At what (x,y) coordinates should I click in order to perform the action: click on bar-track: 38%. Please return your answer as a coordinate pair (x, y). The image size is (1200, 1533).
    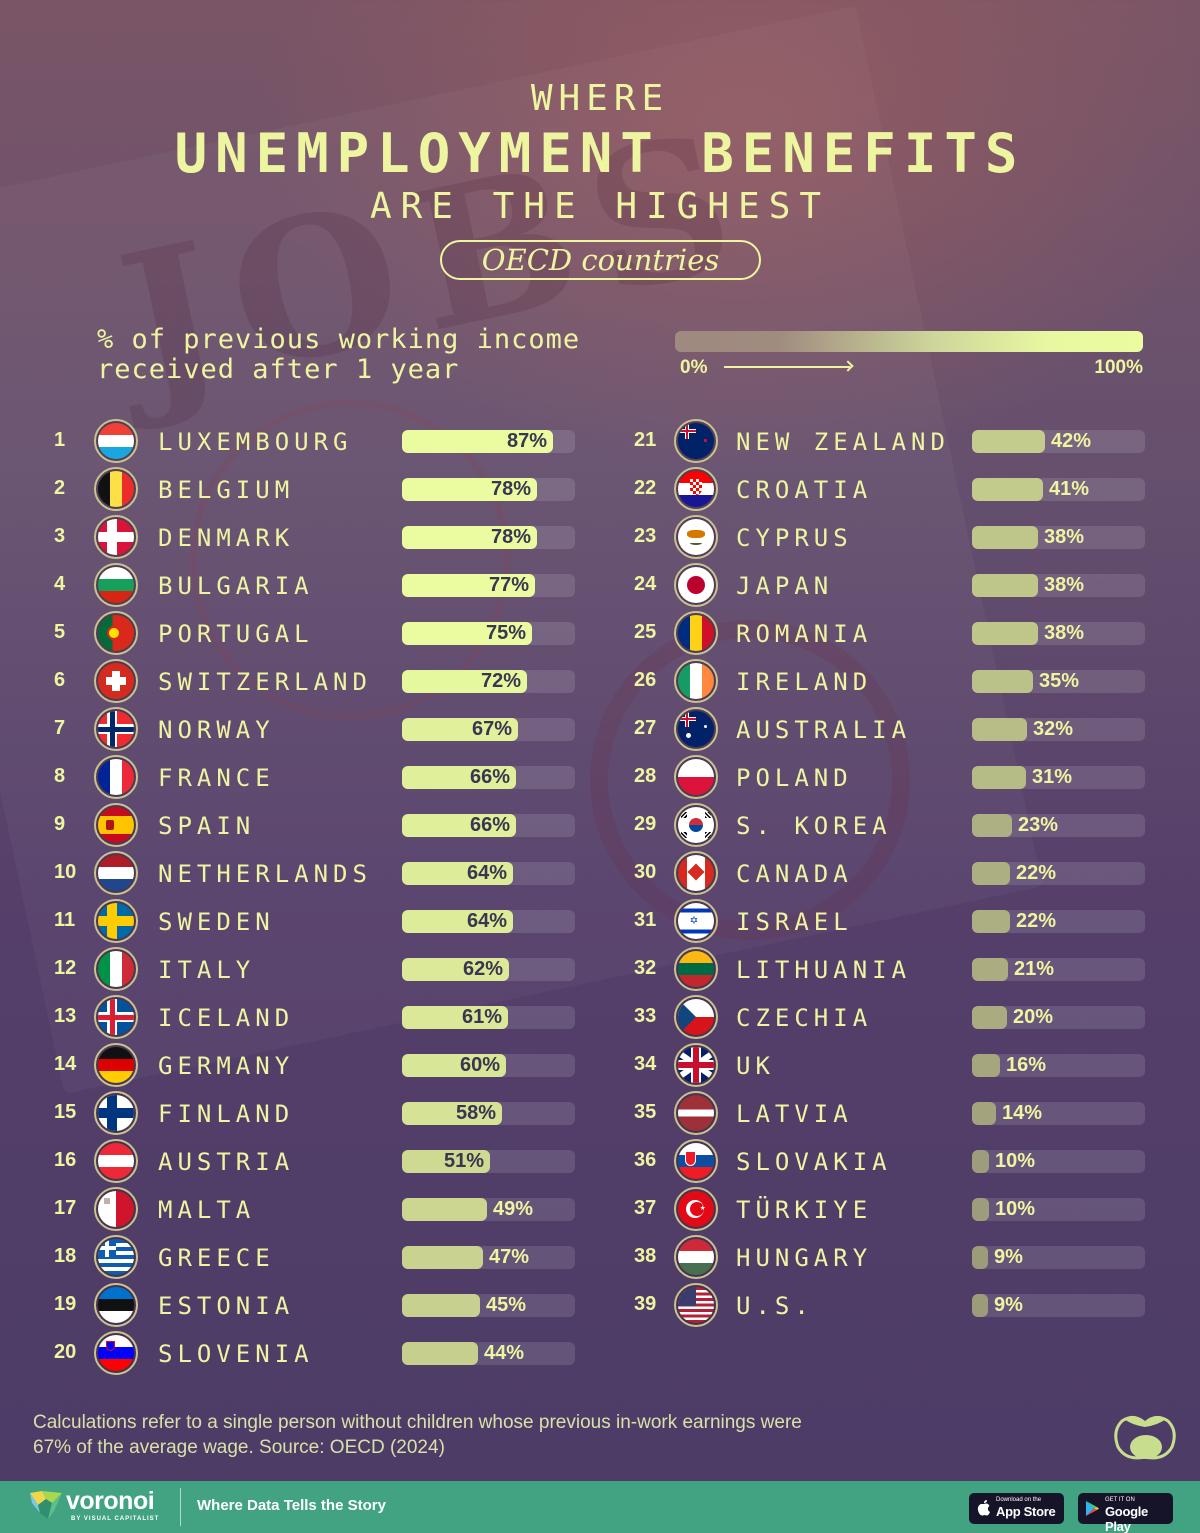
    Looking at the image, I should click on (1058, 537).